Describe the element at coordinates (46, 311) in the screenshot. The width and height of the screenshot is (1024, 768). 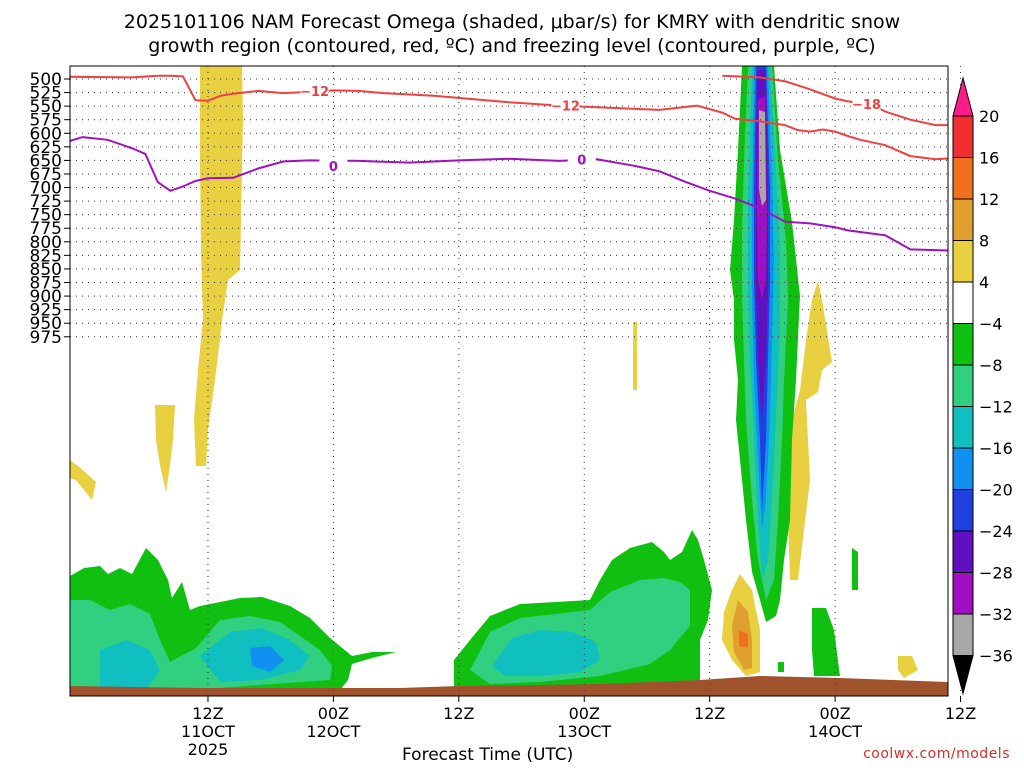
I see `y-tick-label: 925` at that location.